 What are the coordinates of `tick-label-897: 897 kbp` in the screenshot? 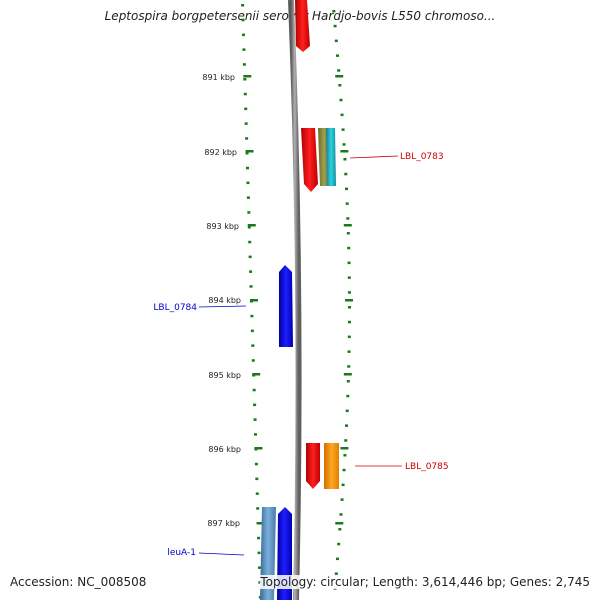 It's located at (223, 523).